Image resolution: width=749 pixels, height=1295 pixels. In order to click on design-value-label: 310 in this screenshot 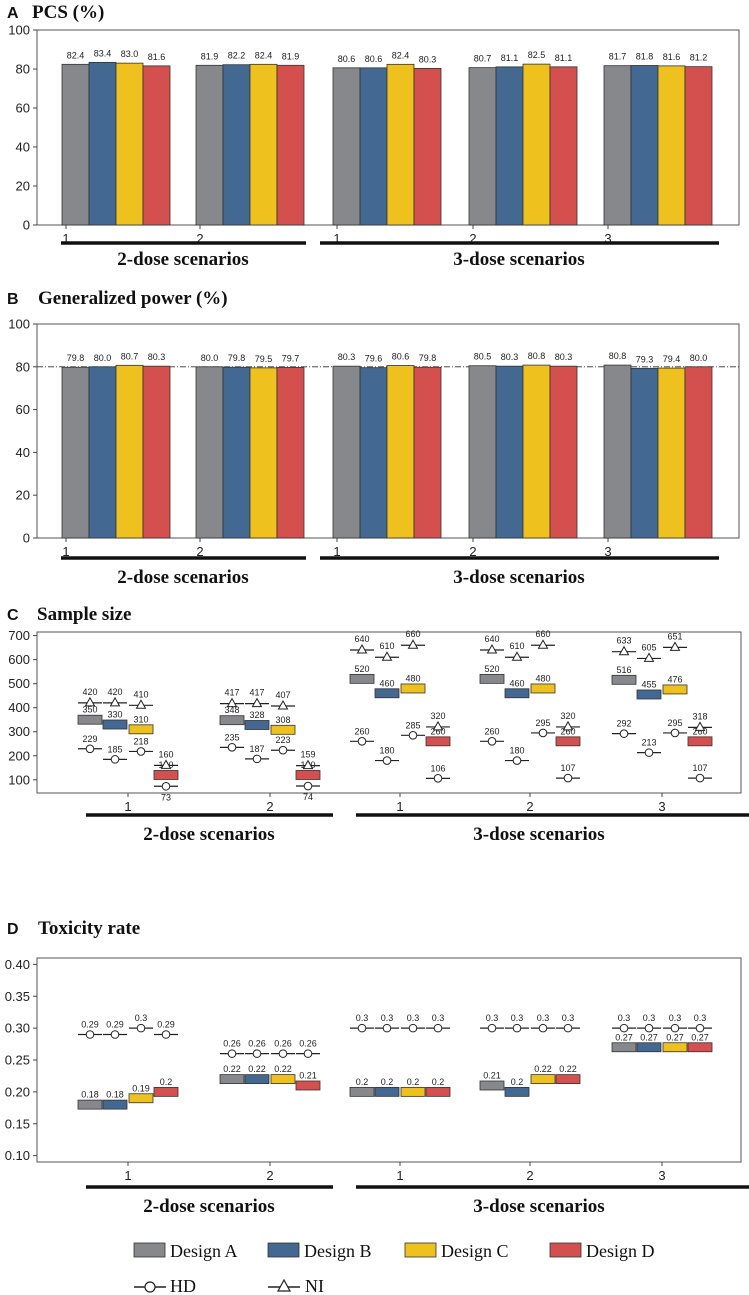, I will do `click(140, 719)`.